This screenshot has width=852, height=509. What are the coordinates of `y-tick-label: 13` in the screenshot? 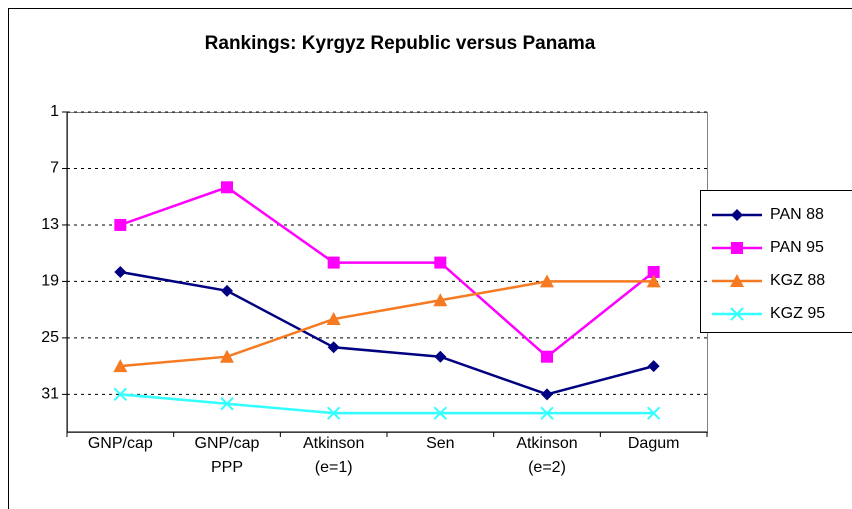 It's located at (50, 224).